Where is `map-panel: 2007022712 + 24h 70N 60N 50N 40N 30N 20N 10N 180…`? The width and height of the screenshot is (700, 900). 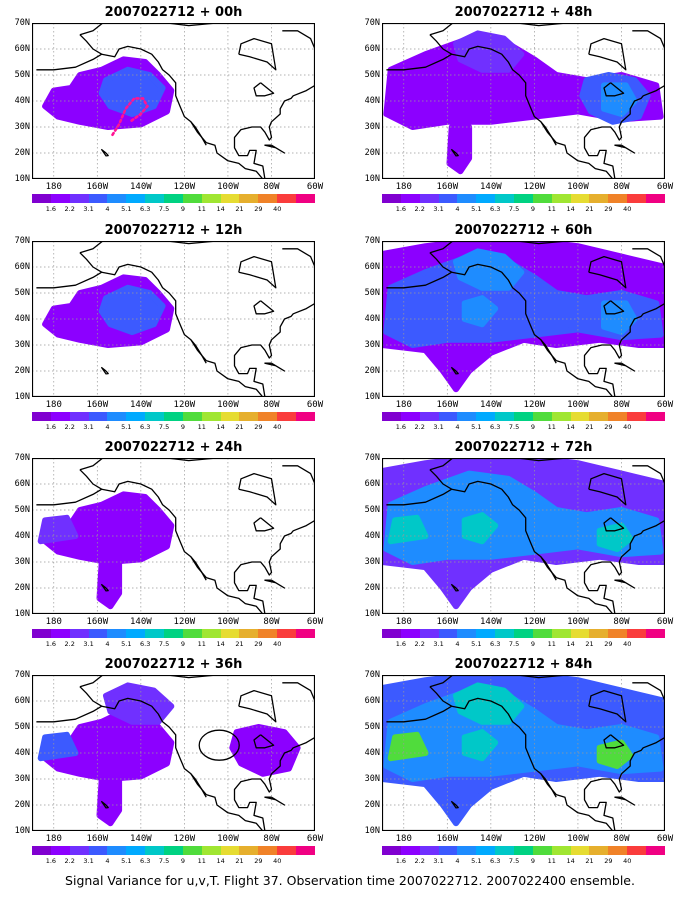
map-panel: 2007022712 + 24h 70N 60N 50N 40N 30N 20N 10N 180… is located at coordinates (172, 547).